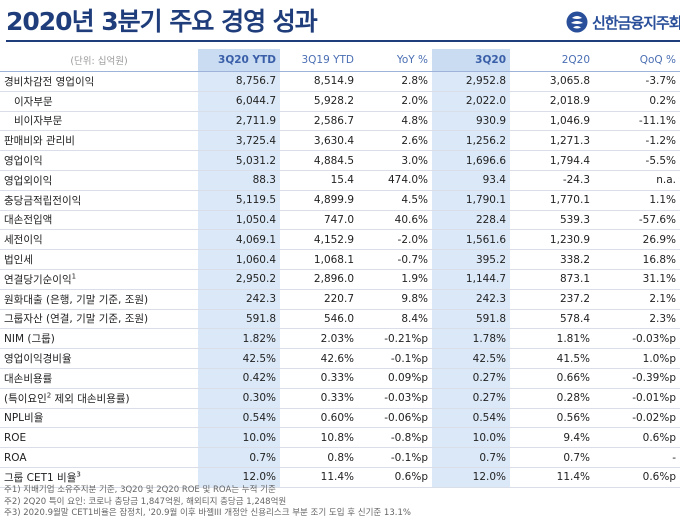 Image resolution: width=680 pixels, height=523 pixels. Describe the element at coordinates (471, 259) in the screenshot. I see `table-cell: 395.2` at that location.